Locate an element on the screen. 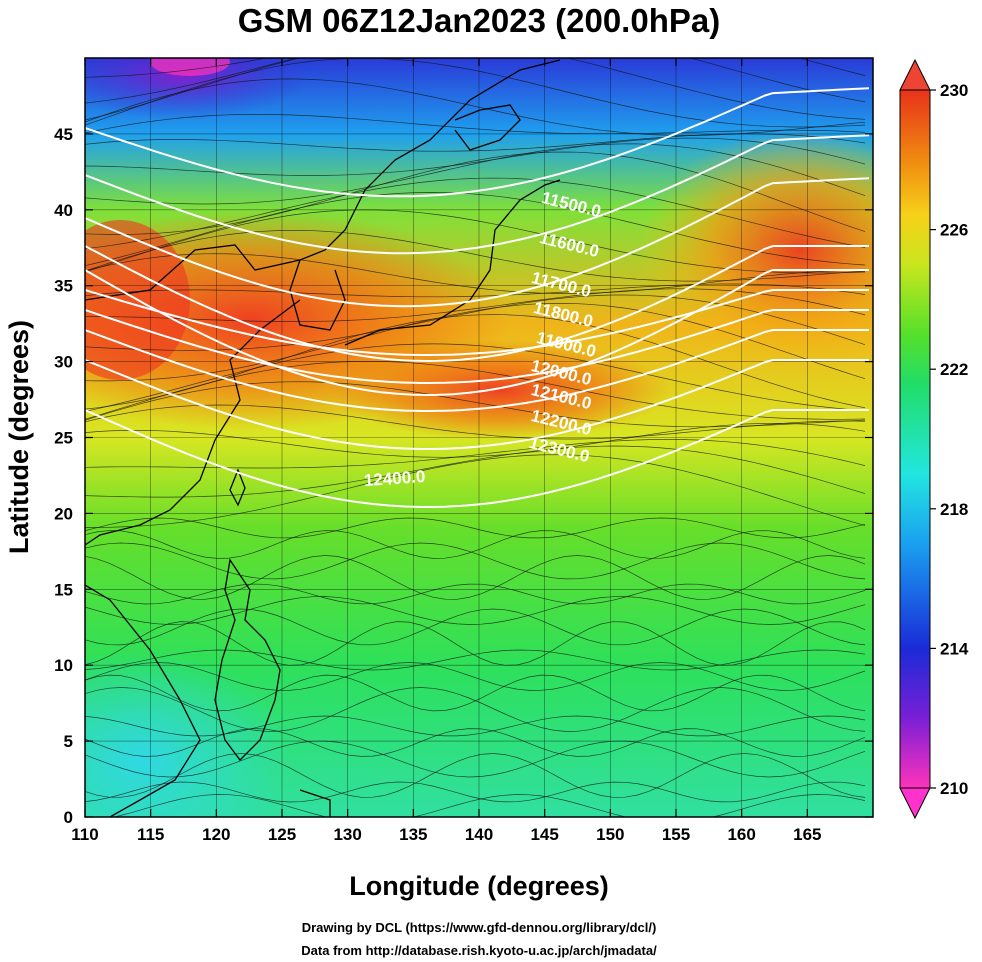 The width and height of the screenshot is (982, 962). x-tick-label: 155 is located at coordinates (676, 834).